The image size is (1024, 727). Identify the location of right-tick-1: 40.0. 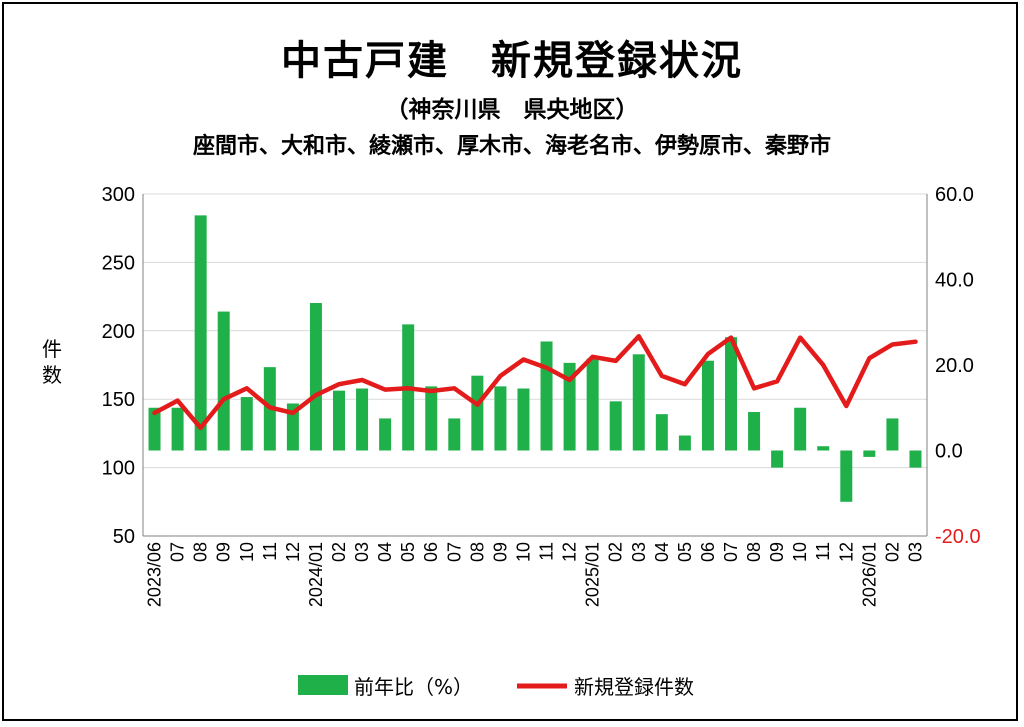
(954, 281).